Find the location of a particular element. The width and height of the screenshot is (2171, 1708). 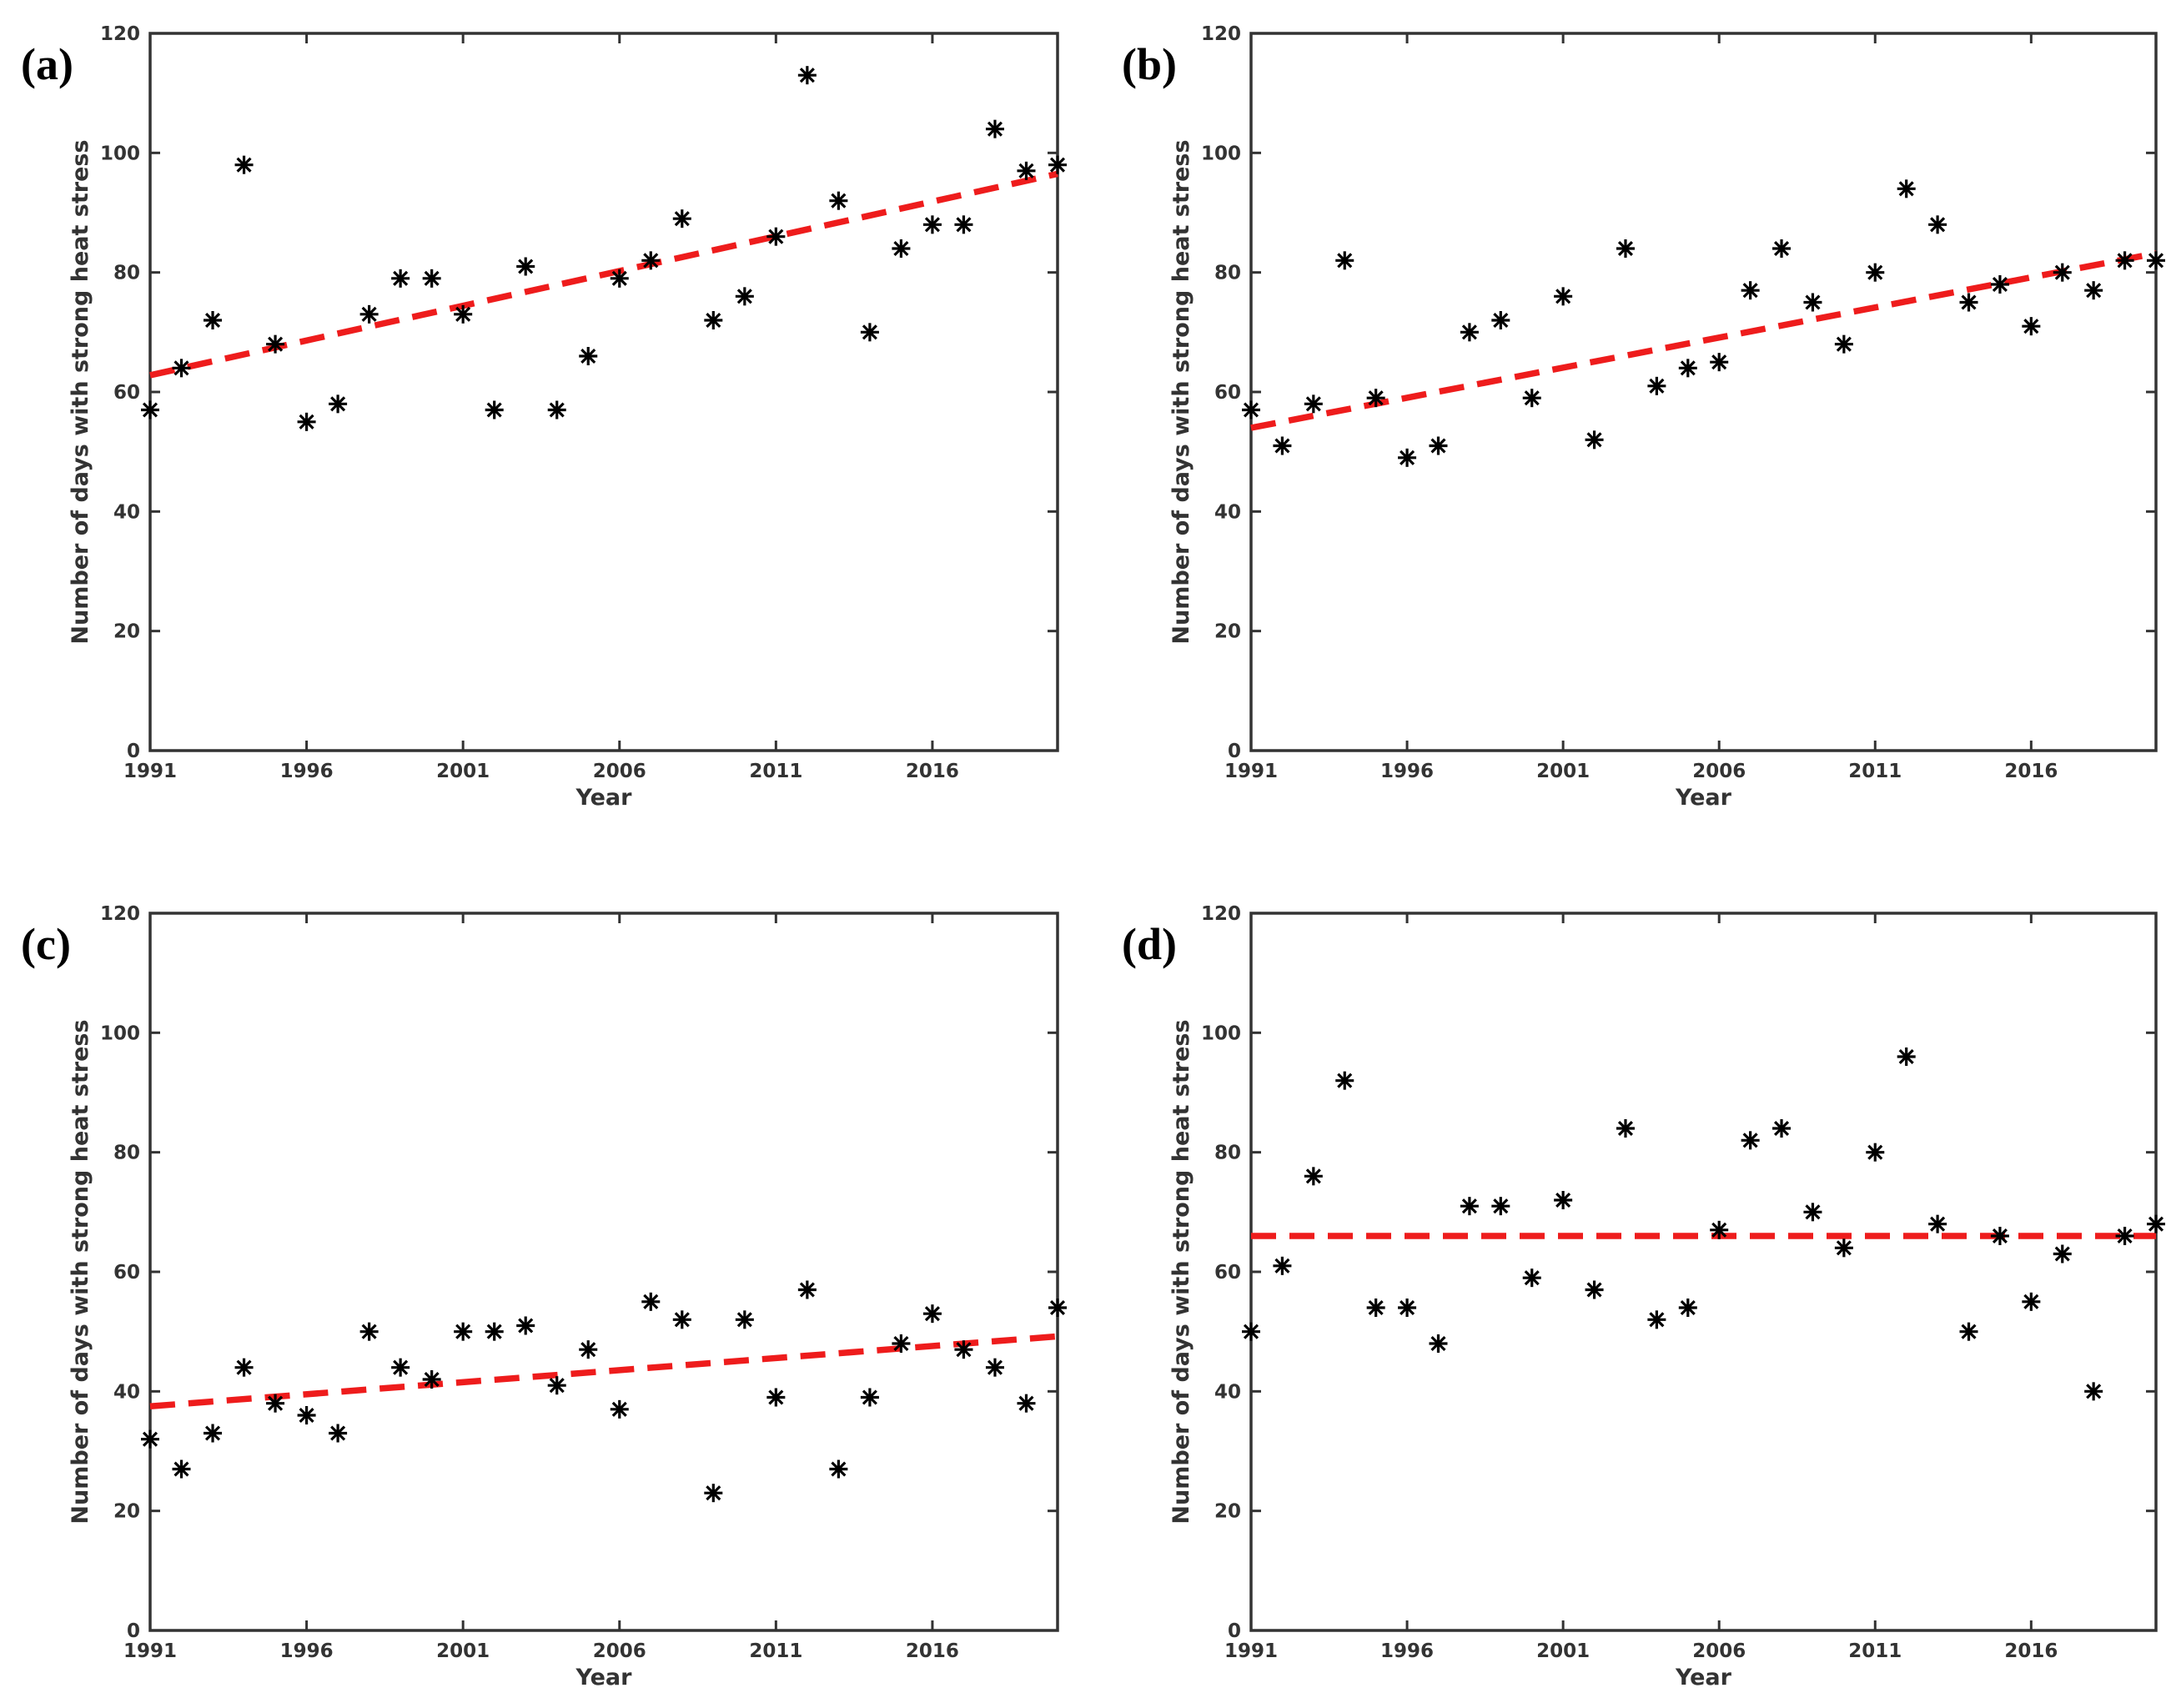

panel-label-d: (d) is located at coordinates (1149, 944).